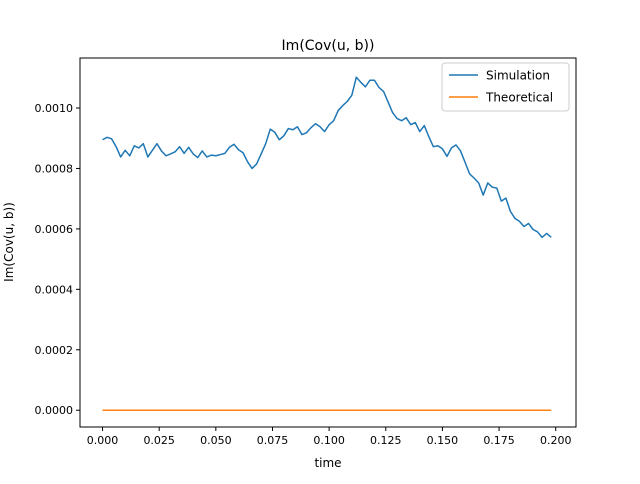  Describe the element at coordinates (57, 259) in the screenshot. I see `y-axis: 0.0000 0.0002 0.0004 0.0006 0.0008 0.0010` at that location.